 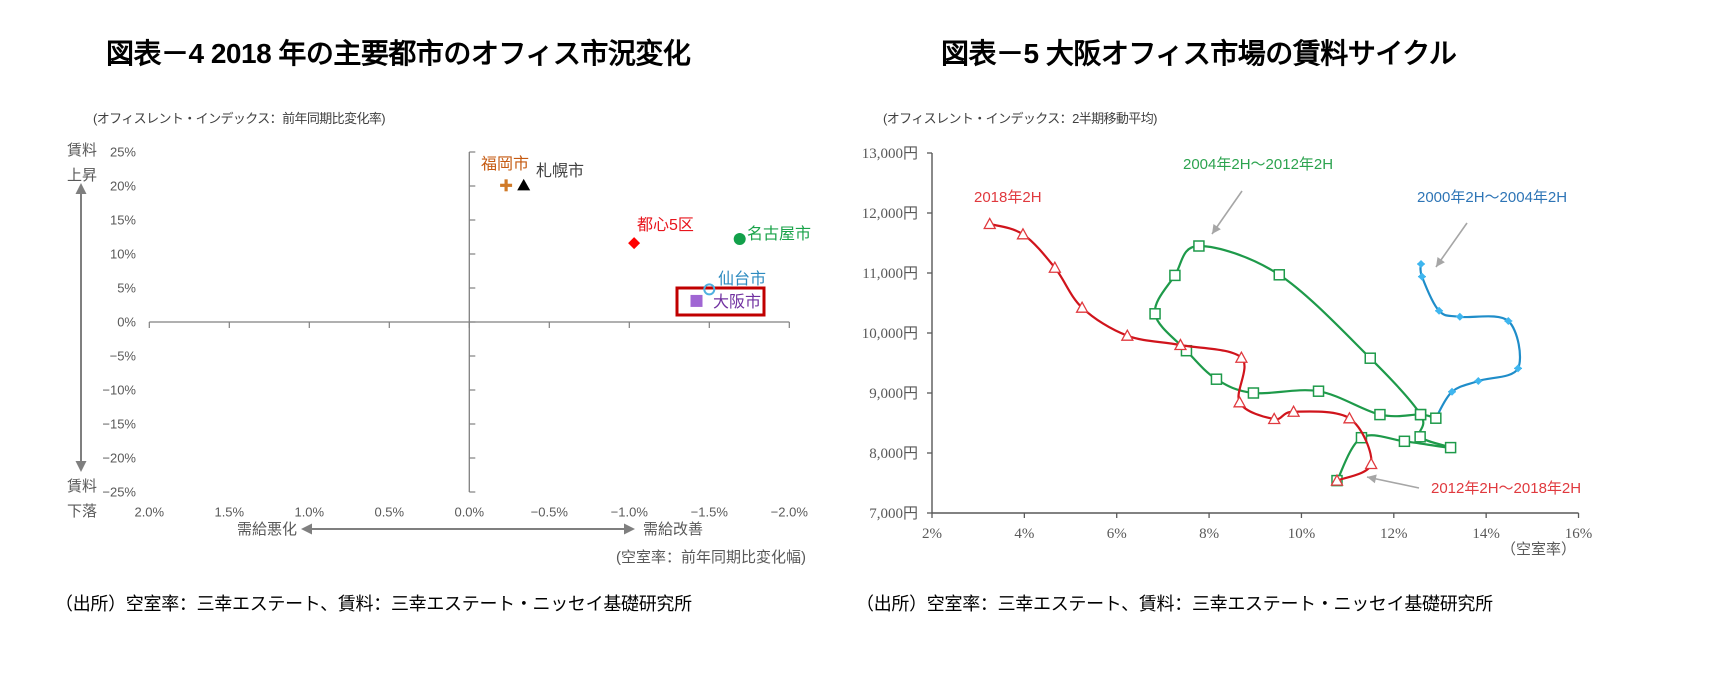 What do you see at coordinates (1538, 549) in the screenshot?
I see `x-axis-title: （空室率）` at bounding box center [1538, 549].